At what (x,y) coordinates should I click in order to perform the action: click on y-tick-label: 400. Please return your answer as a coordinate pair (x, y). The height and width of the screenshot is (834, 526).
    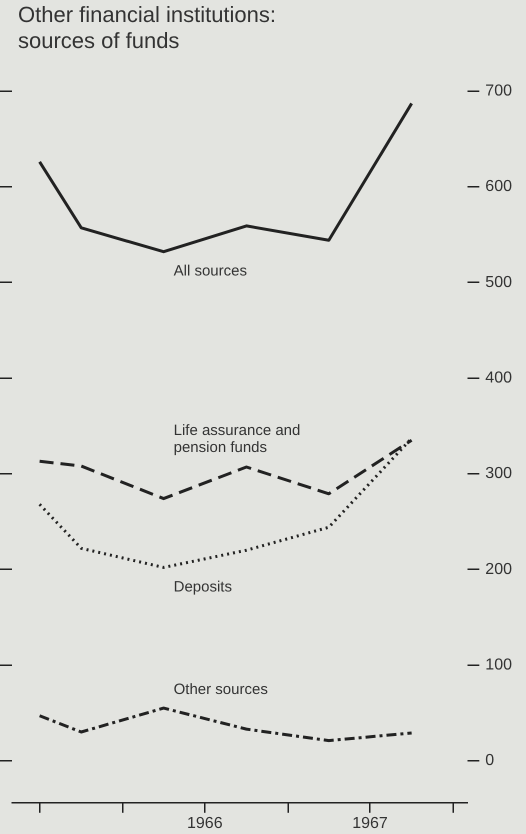
    Looking at the image, I should click on (498, 377).